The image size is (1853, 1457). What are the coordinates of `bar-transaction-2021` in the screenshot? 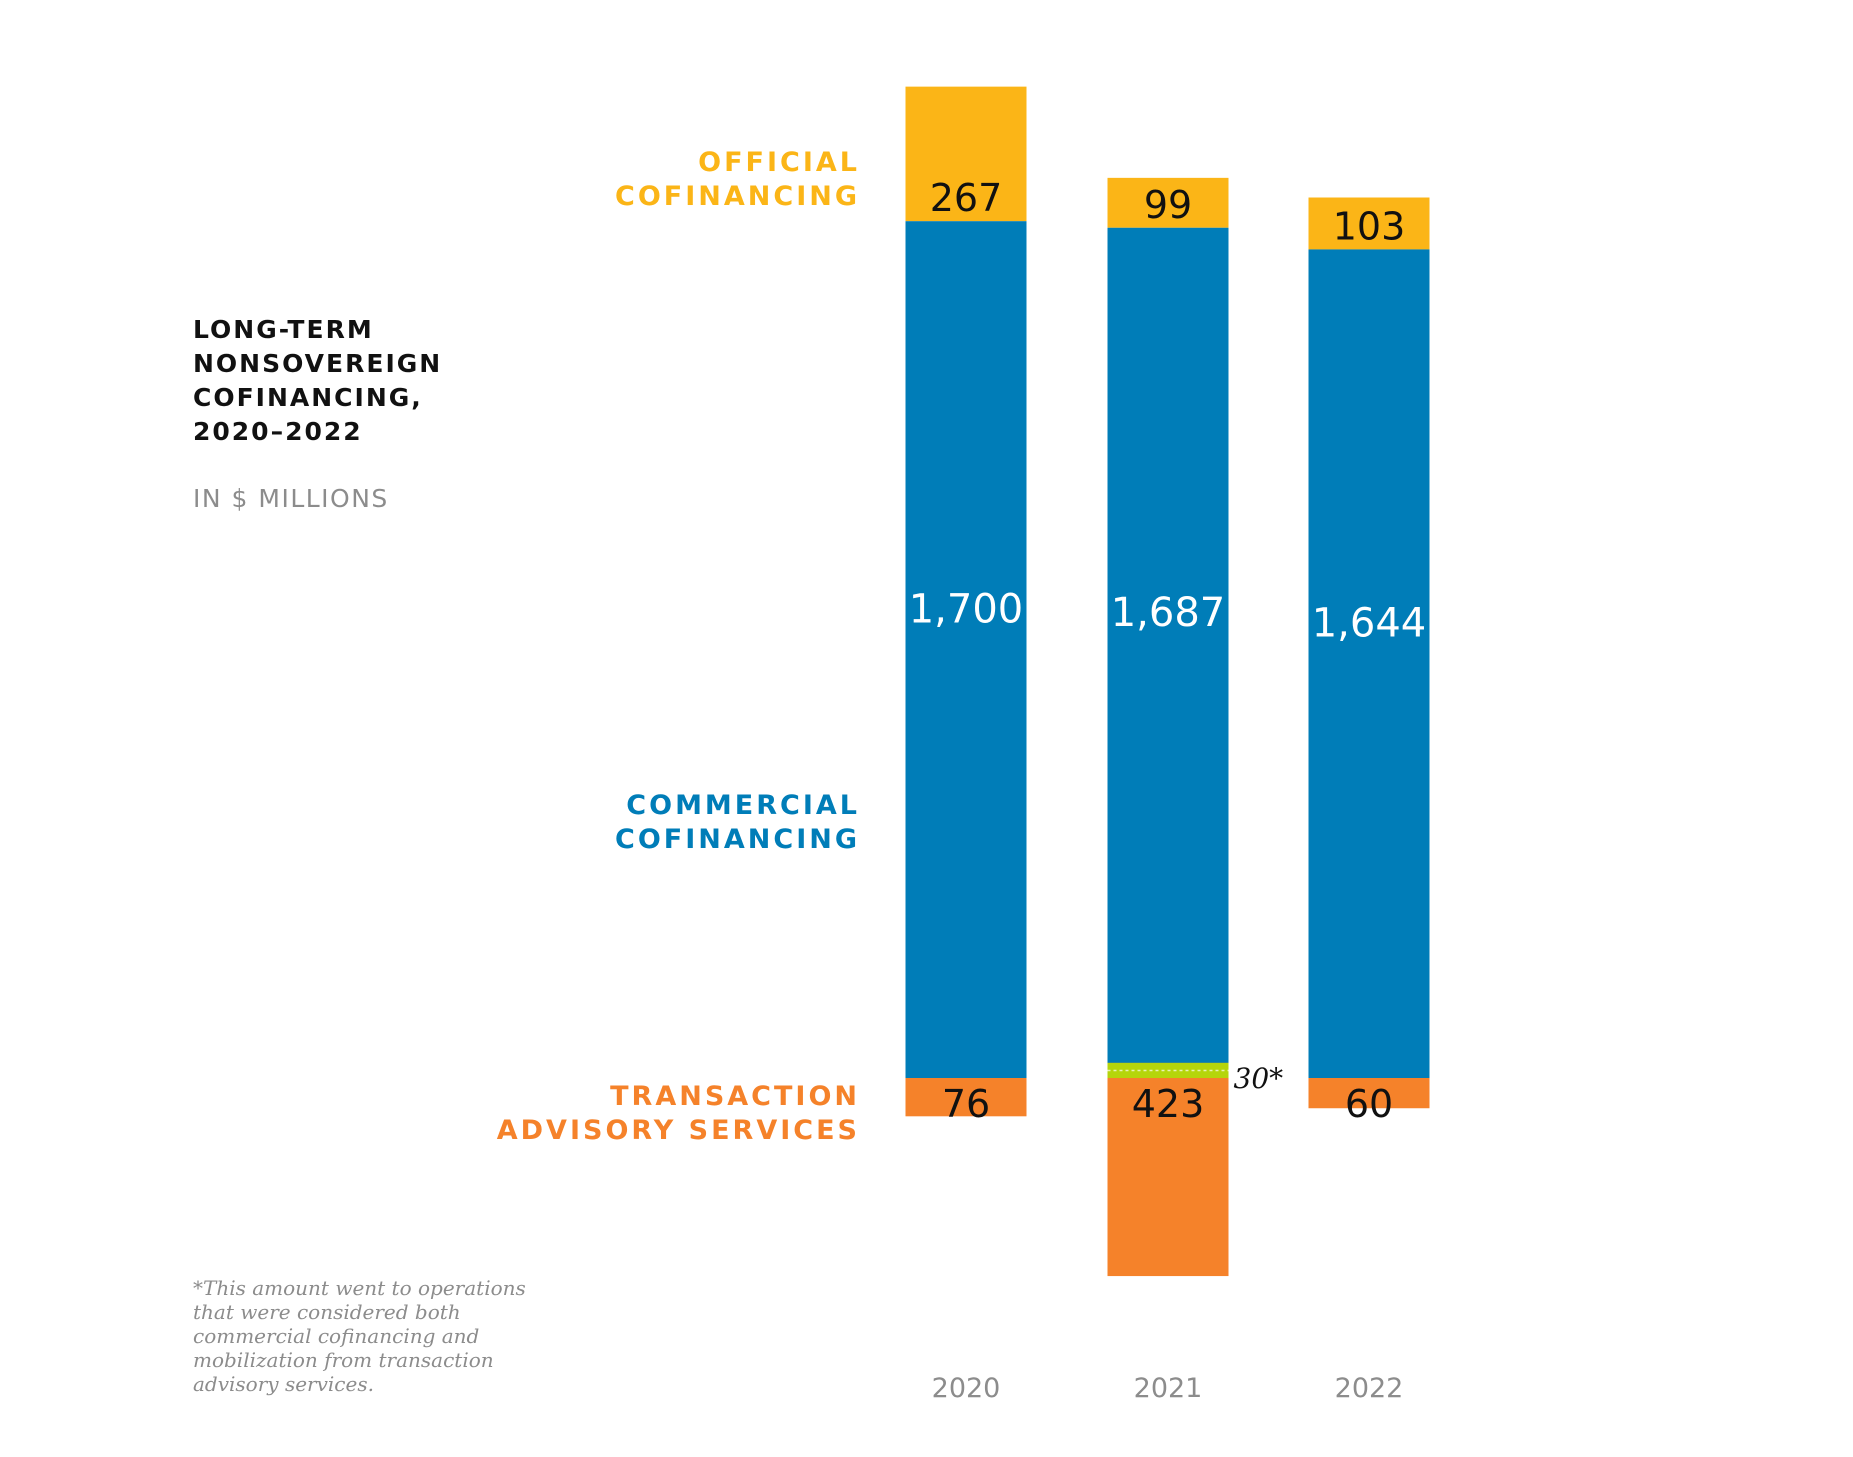 It's located at (1168, 1169).